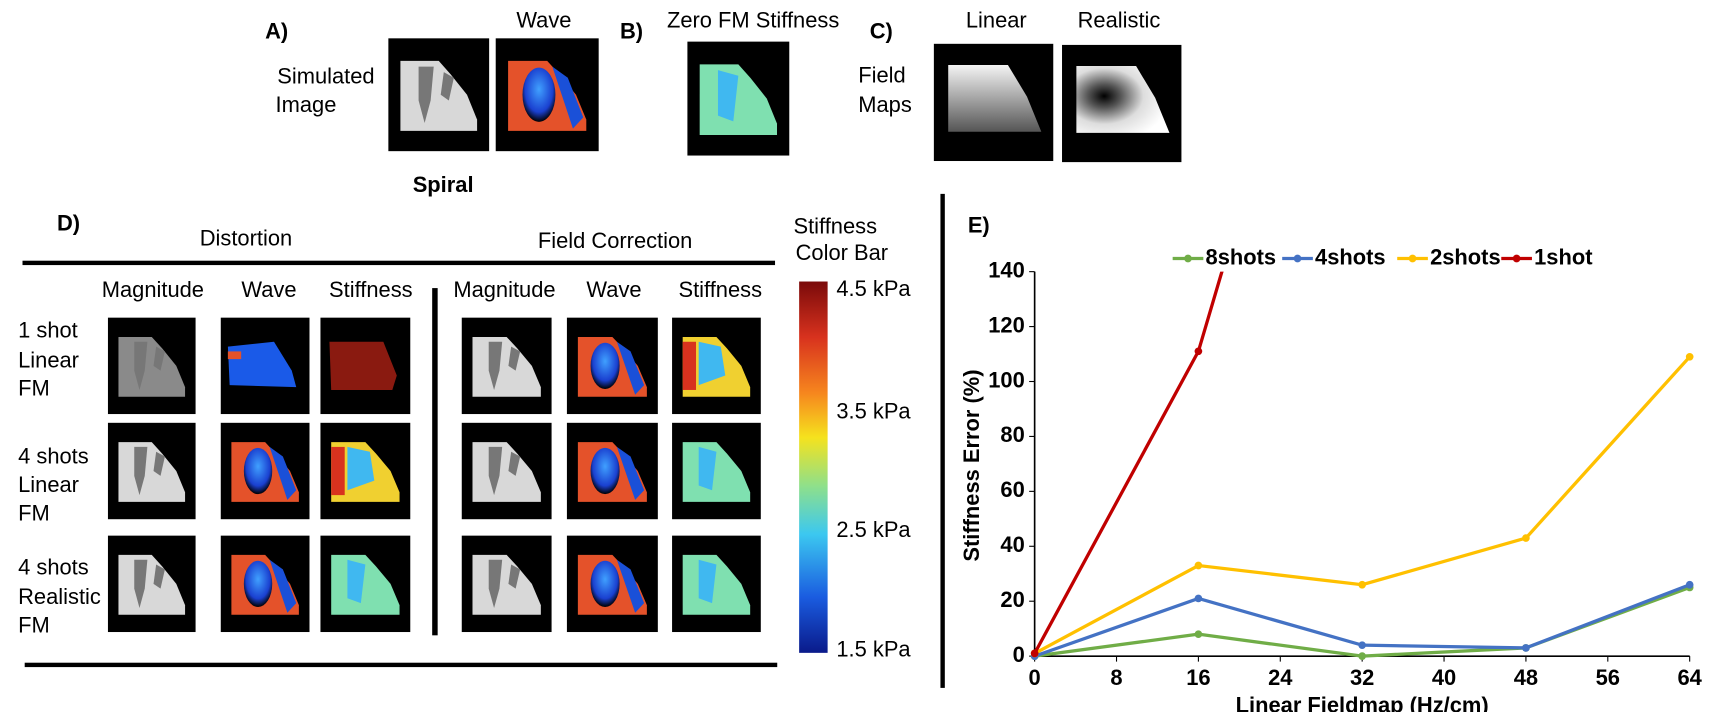 This screenshot has width=1710, height=712. I want to click on colorbar-title: Stiffness, so click(836, 226).